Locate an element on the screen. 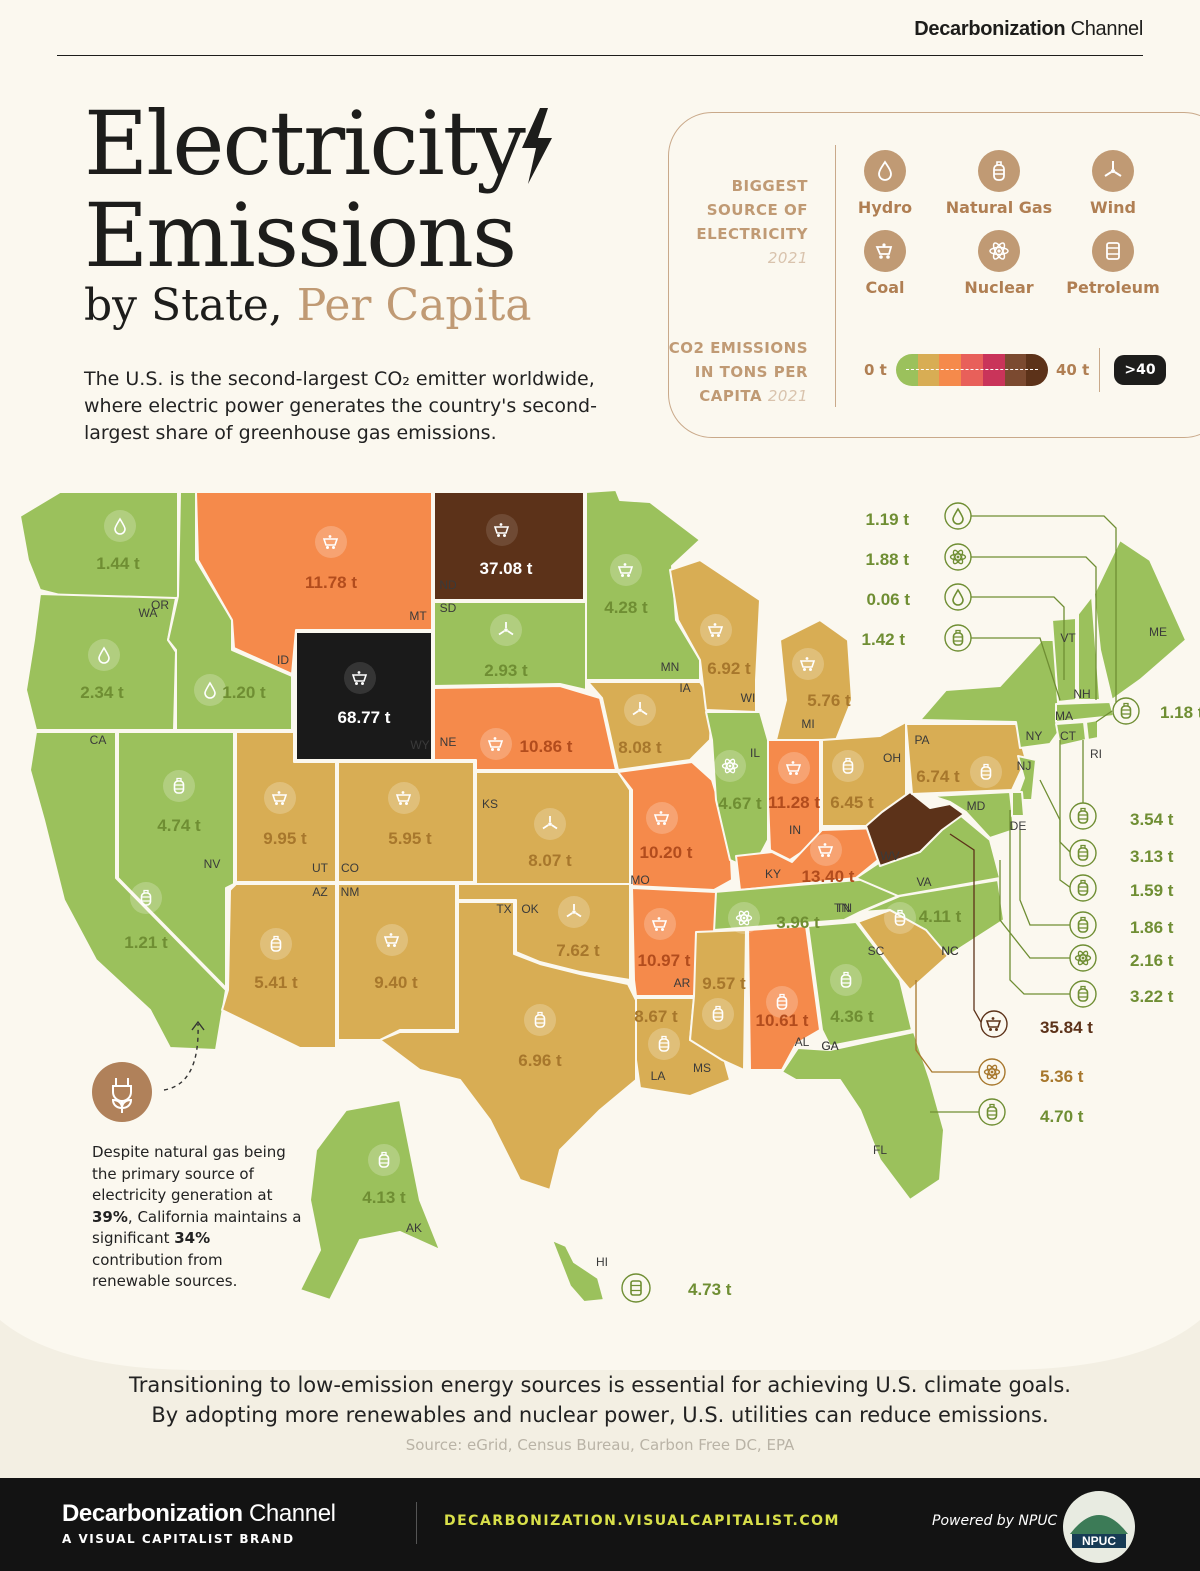 This screenshot has height=1571, width=1200. footer-url-link: DECARBONIZATION.VISUALCAPITALIST.COM is located at coordinates (642, 1521).